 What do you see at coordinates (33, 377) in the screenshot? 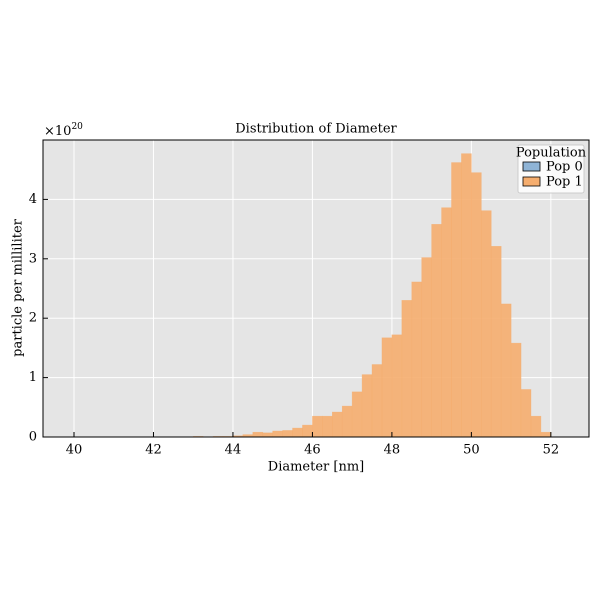
I see `y-tick-label: 1` at bounding box center [33, 377].